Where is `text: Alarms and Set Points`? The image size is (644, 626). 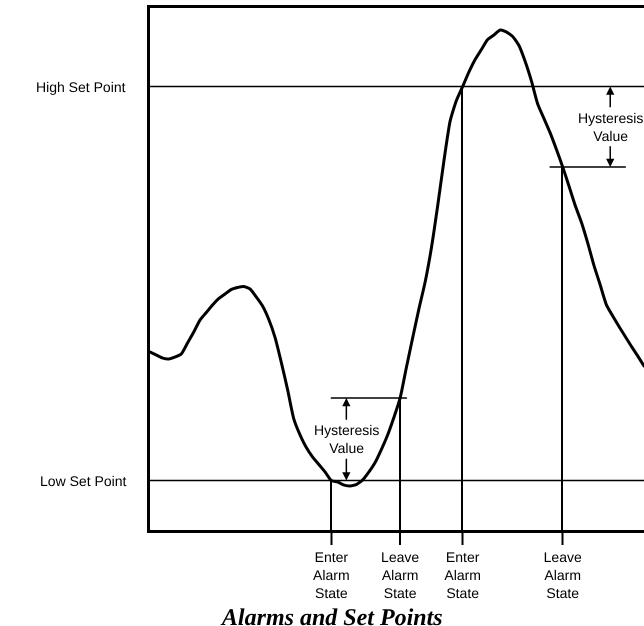 text: Alarms and Set Points is located at coordinates (331, 615).